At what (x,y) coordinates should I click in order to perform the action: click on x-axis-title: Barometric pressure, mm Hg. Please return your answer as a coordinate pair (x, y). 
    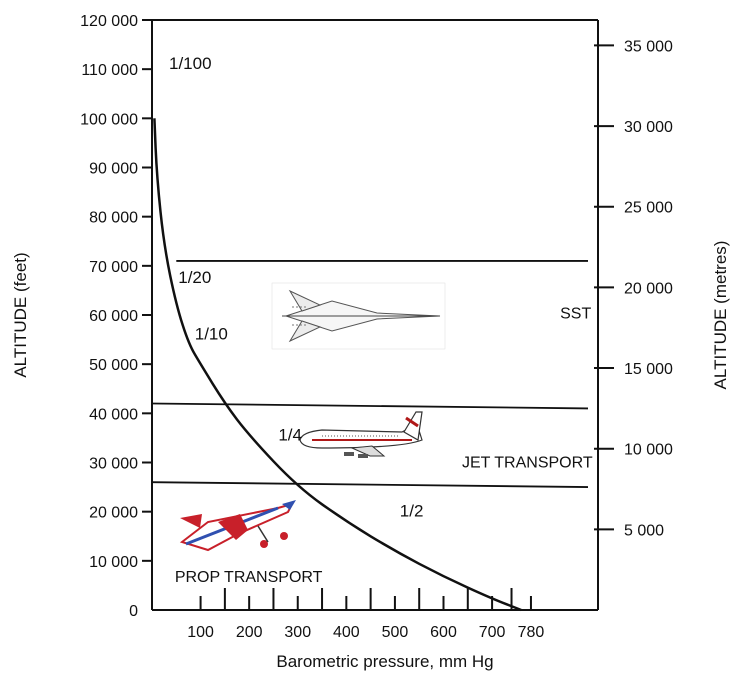
    Looking at the image, I should click on (384, 661).